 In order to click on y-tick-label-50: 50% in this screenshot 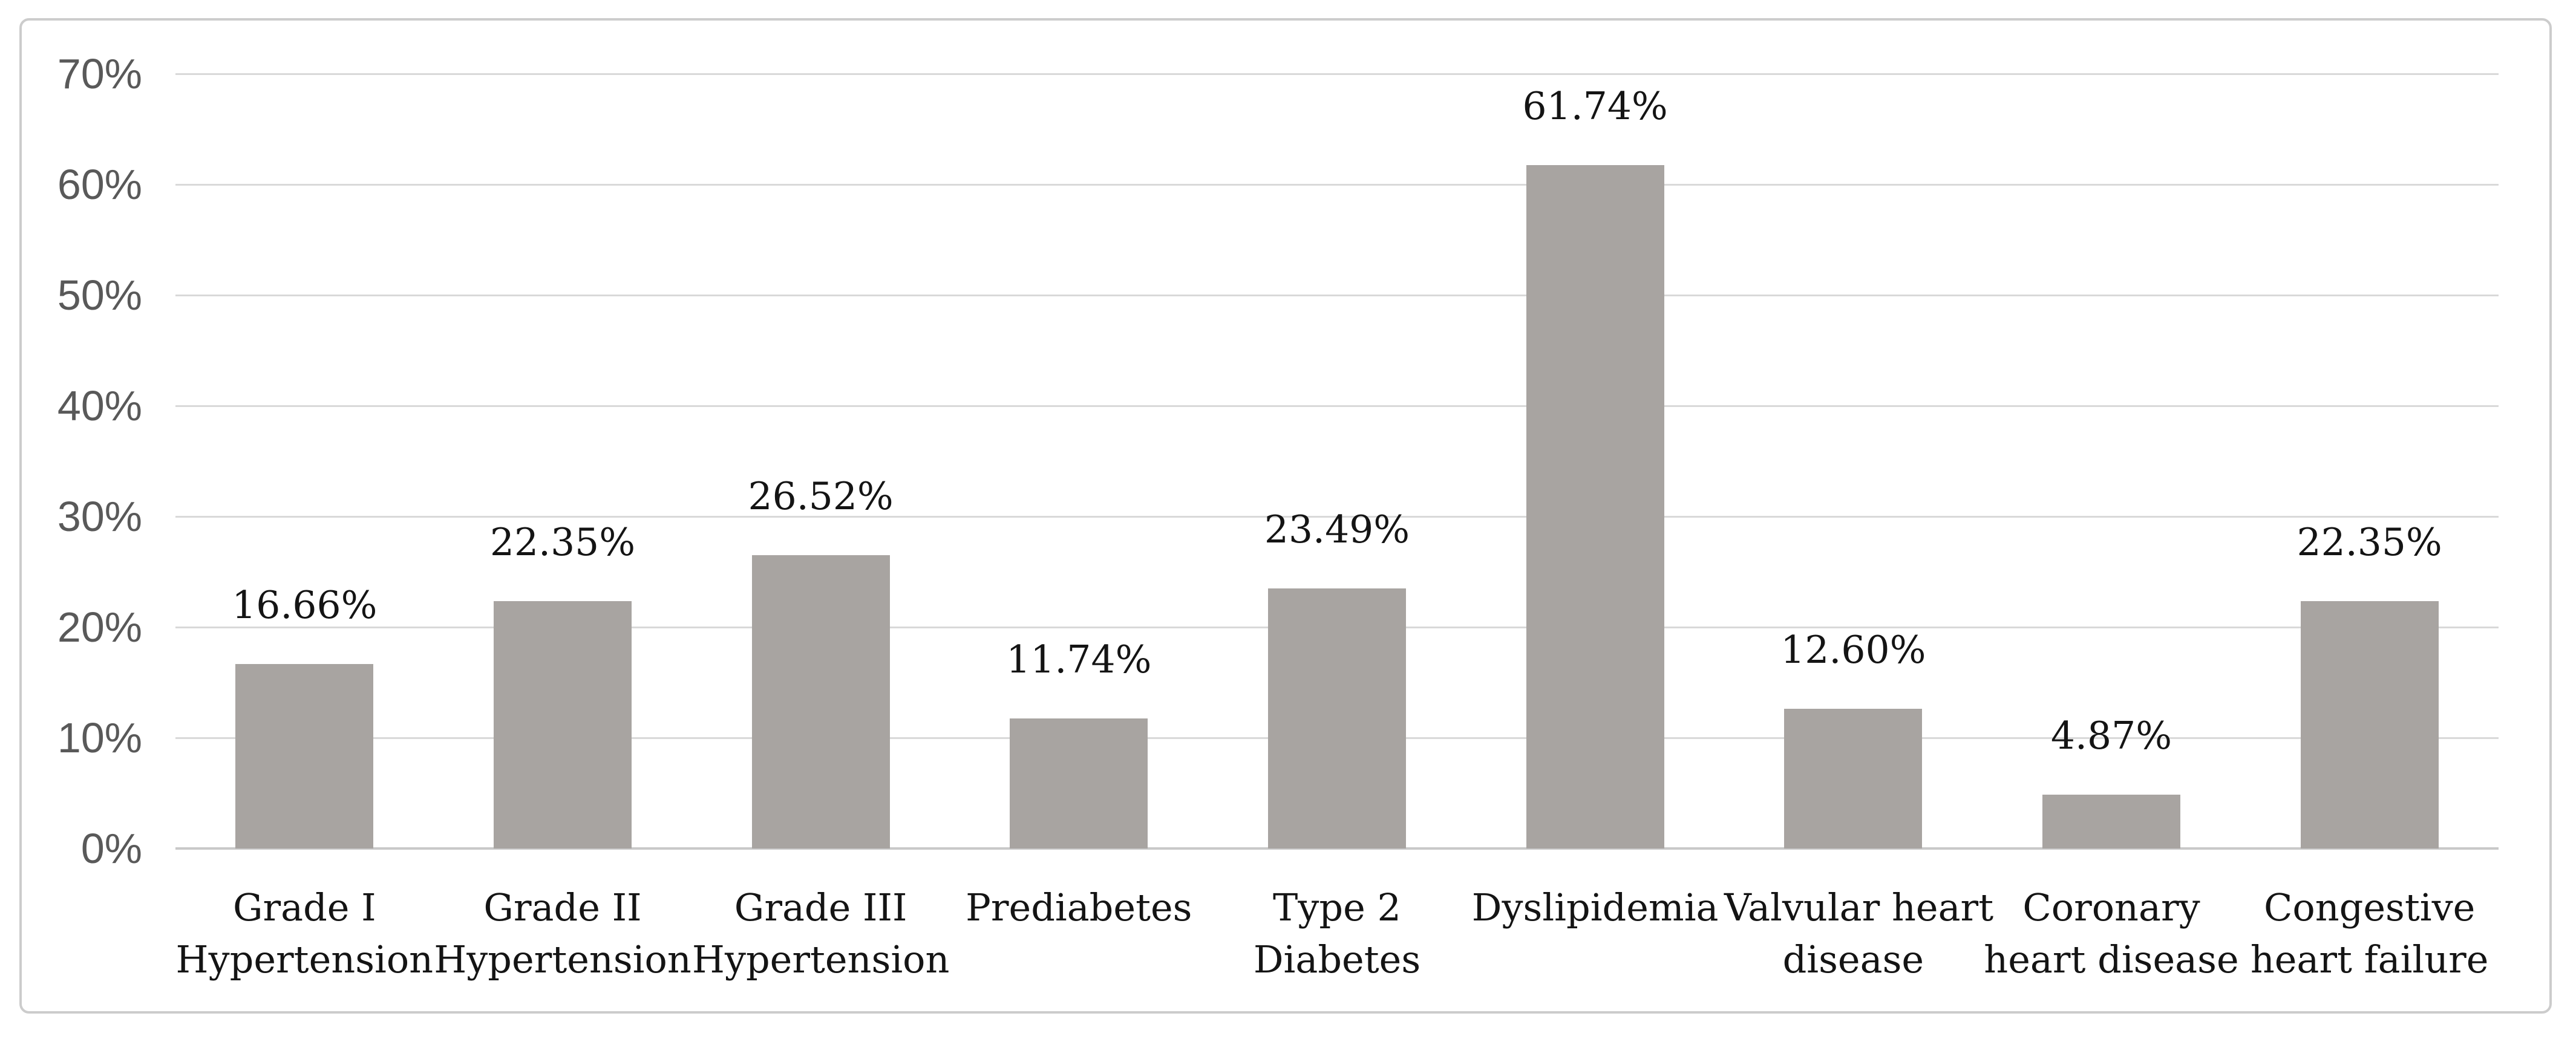, I will do `click(99, 295)`.